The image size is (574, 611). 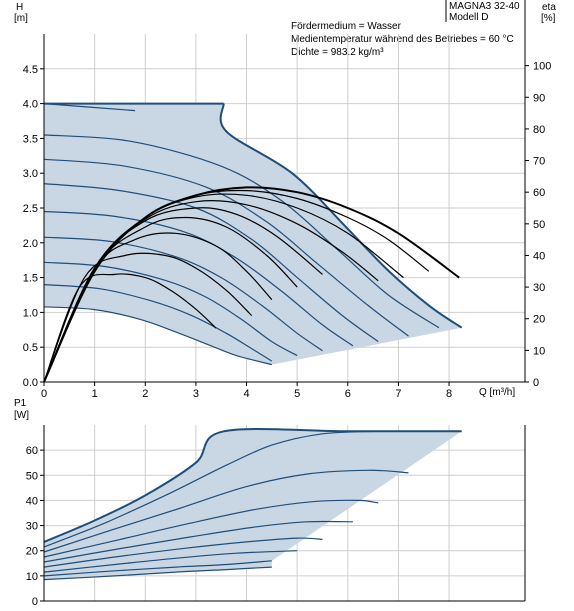 What do you see at coordinates (542, 67) in the screenshot?
I see `eta-tick-label: 100` at bounding box center [542, 67].